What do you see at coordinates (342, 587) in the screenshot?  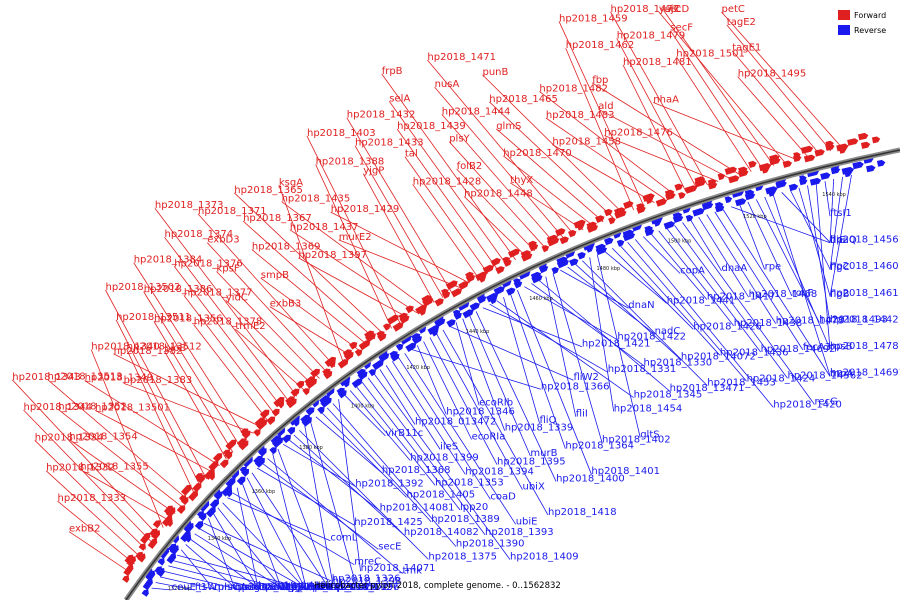 I see `reverse-label-hp2018-1328: hp2018_1328` at bounding box center [342, 587].